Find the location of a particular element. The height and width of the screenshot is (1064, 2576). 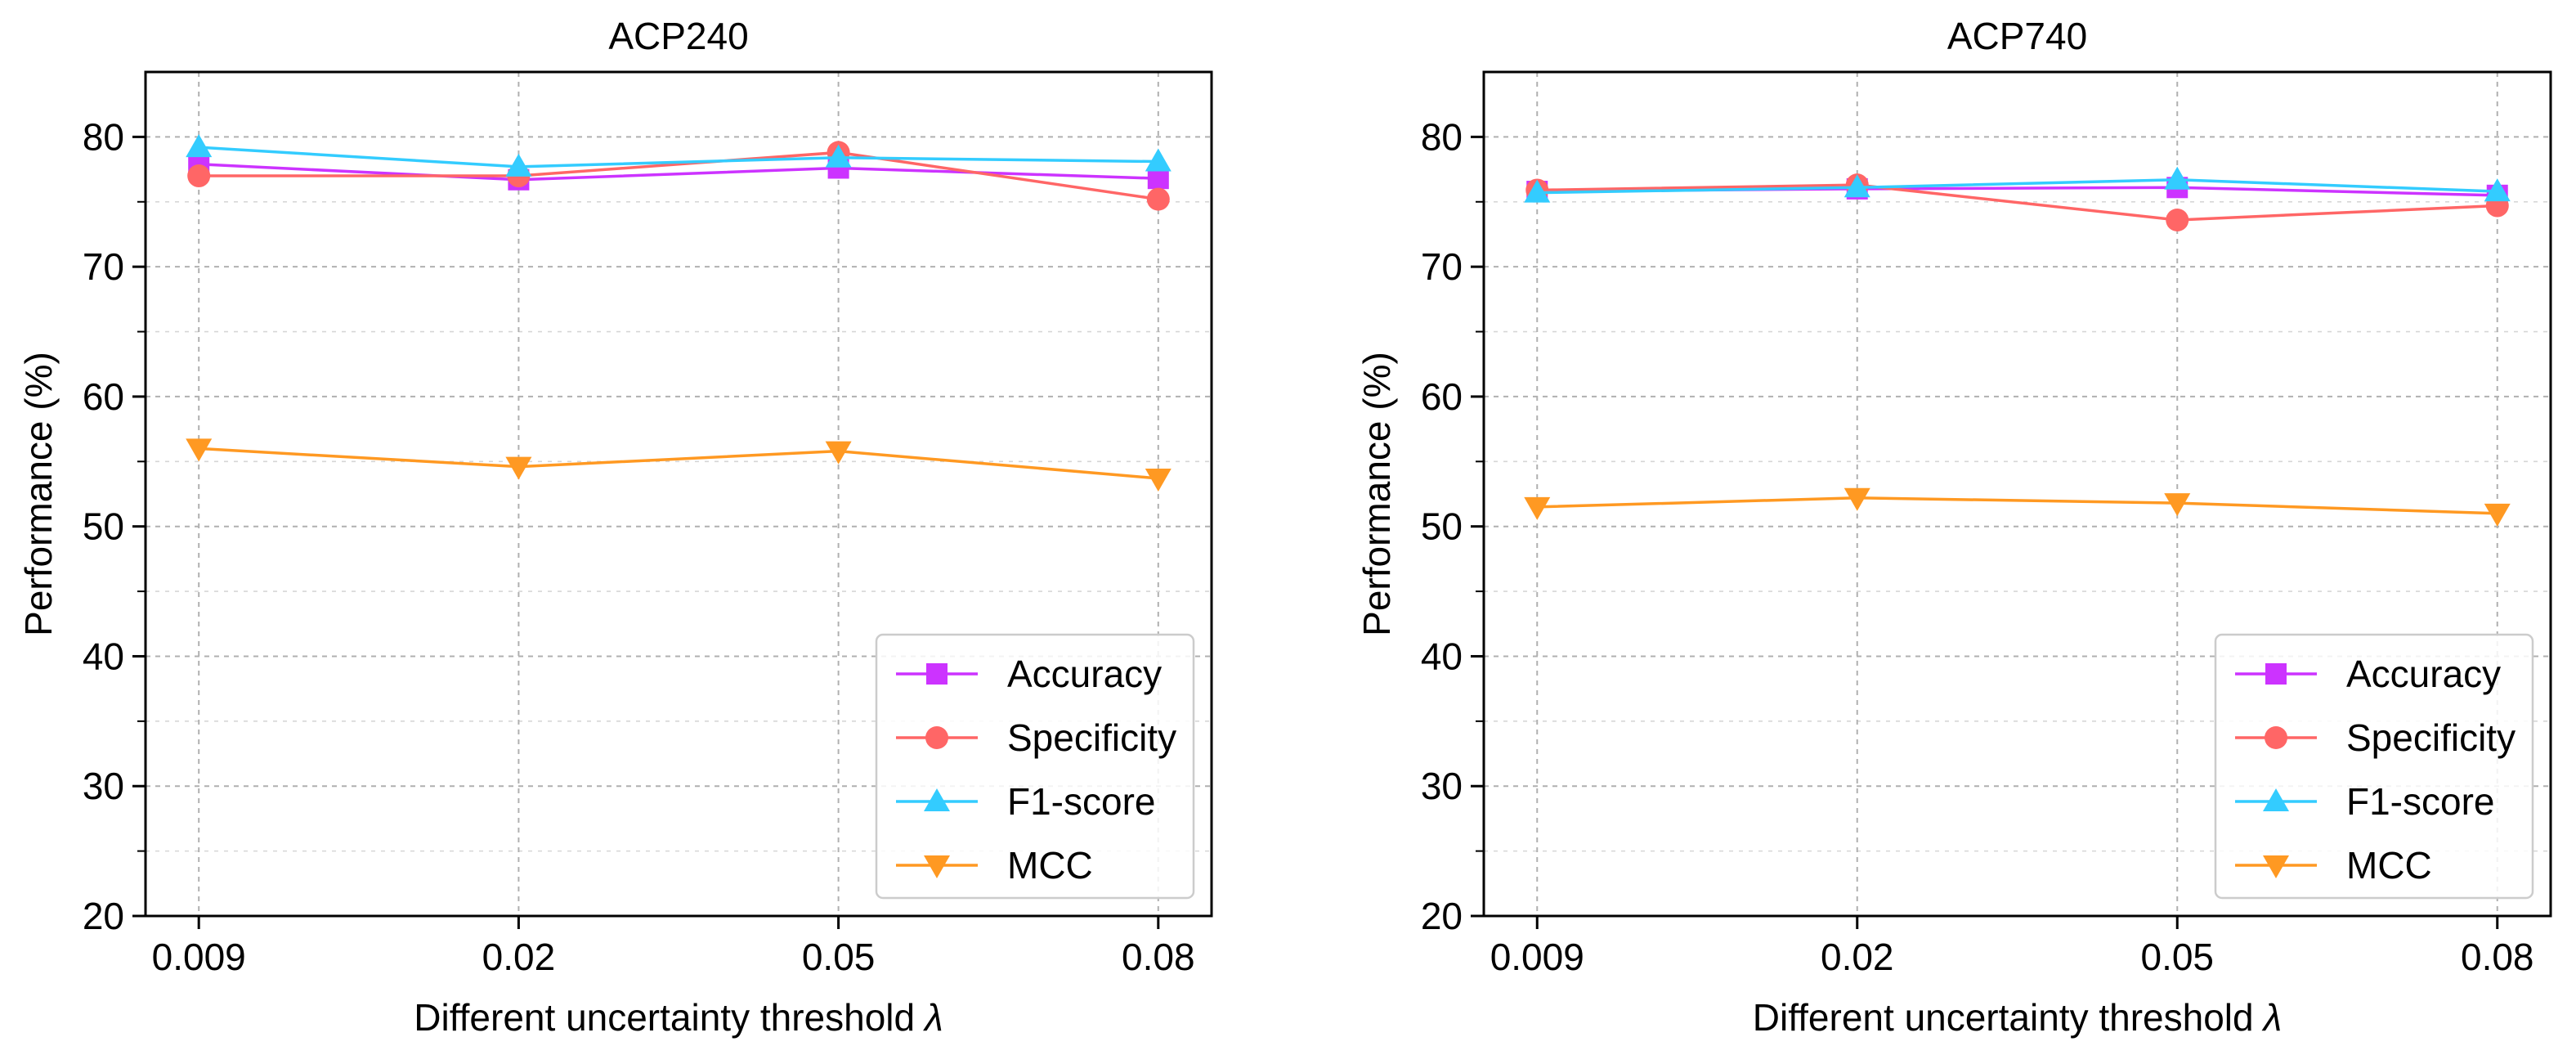

series-line-accuracy is located at coordinates (678, 172).